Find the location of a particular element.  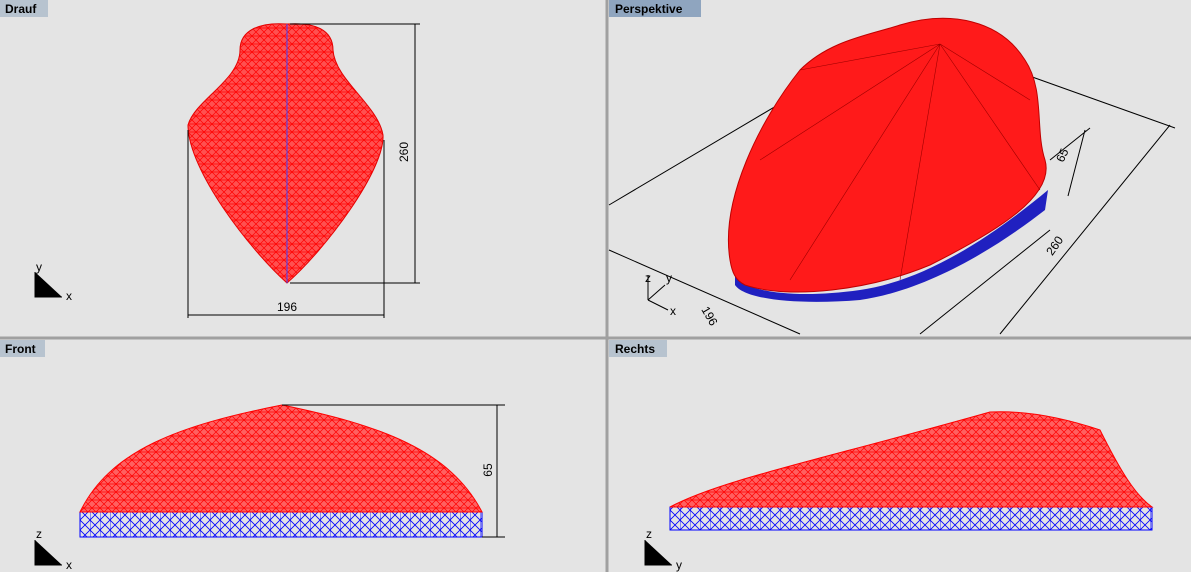

dimension-label: 196 is located at coordinates (287, 307).